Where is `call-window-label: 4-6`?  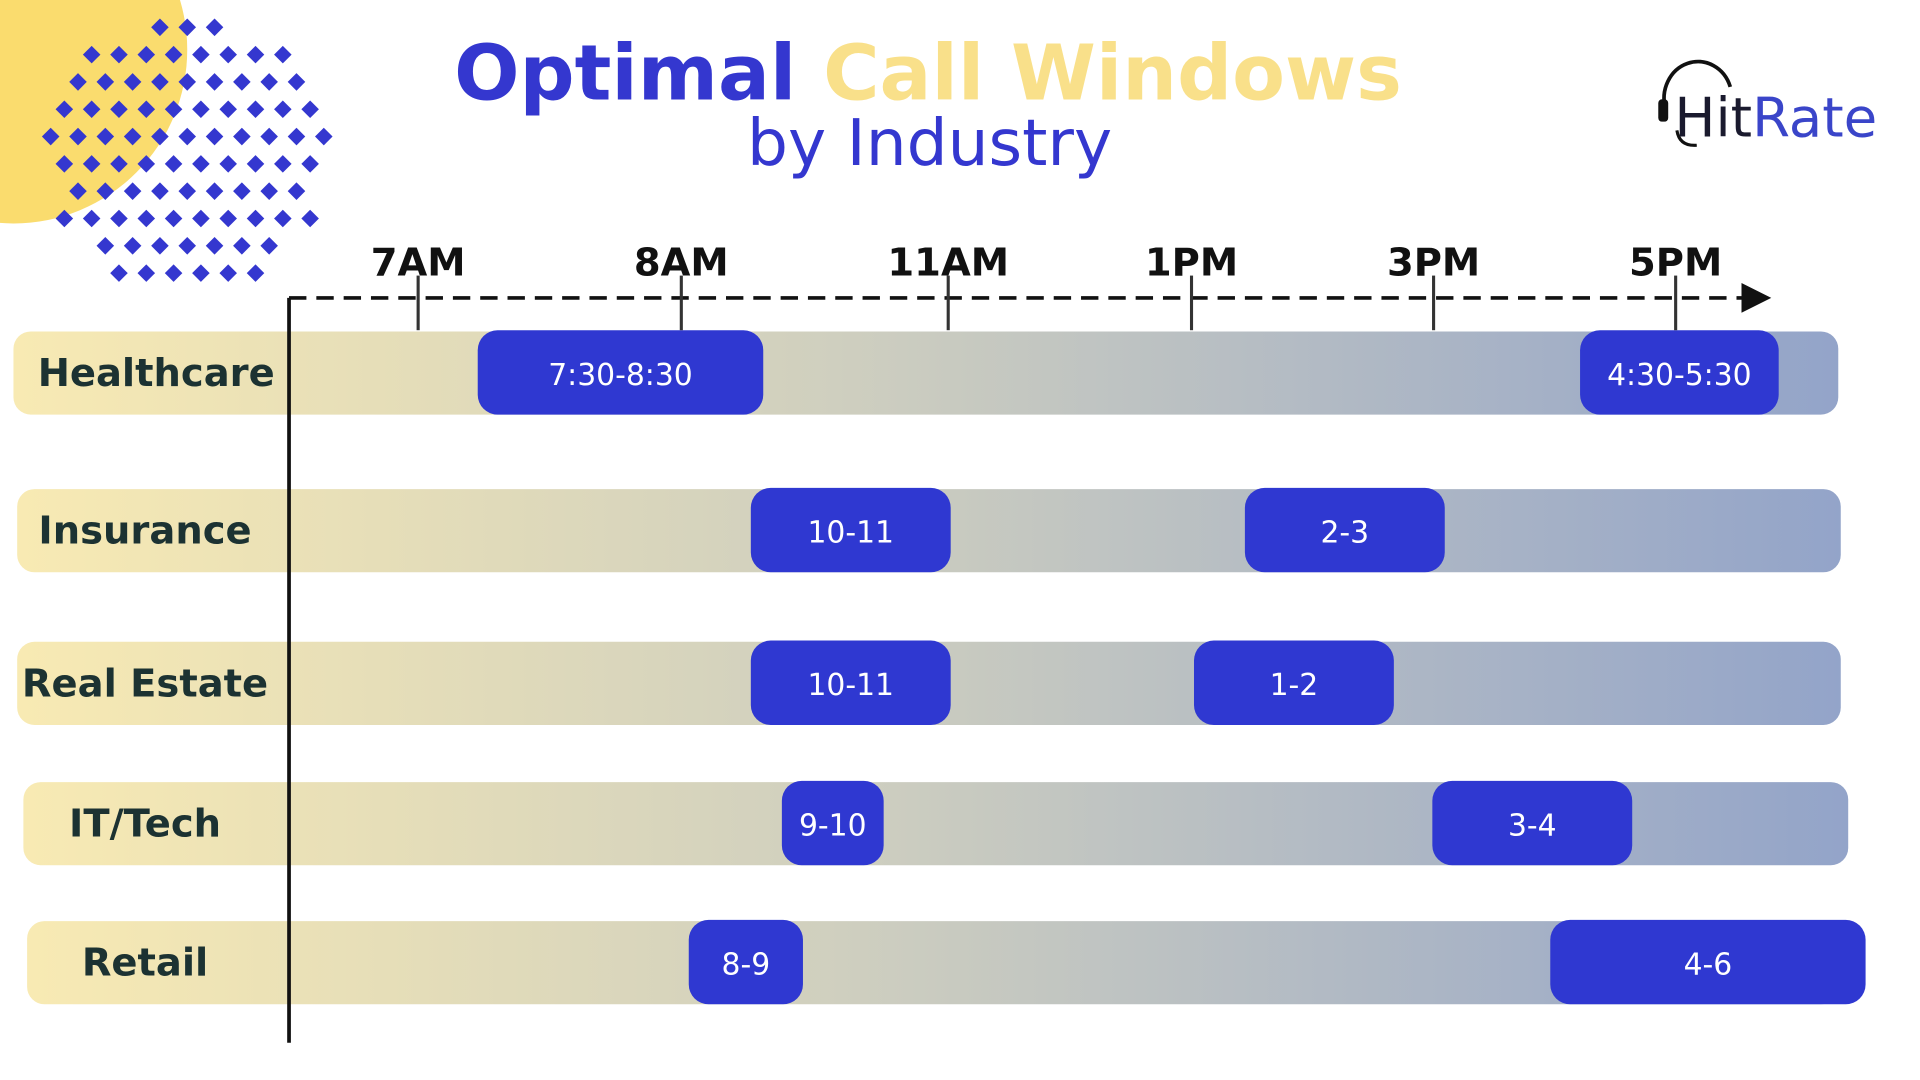 call-window-label: 4-6 is located at coordinates (1708, 964).